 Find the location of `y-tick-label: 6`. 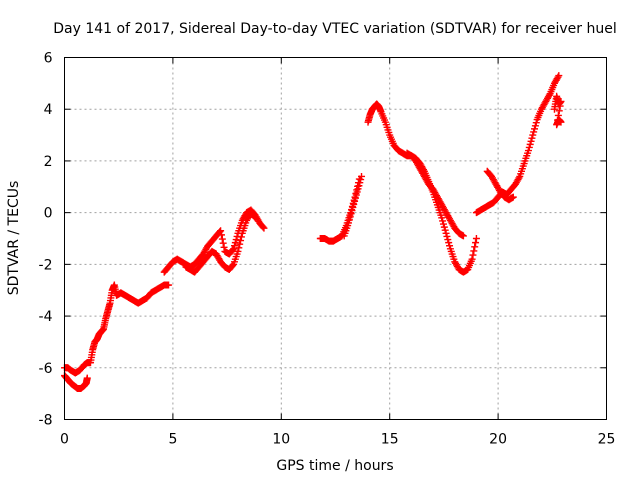

y-tick-label: 6 is located at coordinates (48, 59).